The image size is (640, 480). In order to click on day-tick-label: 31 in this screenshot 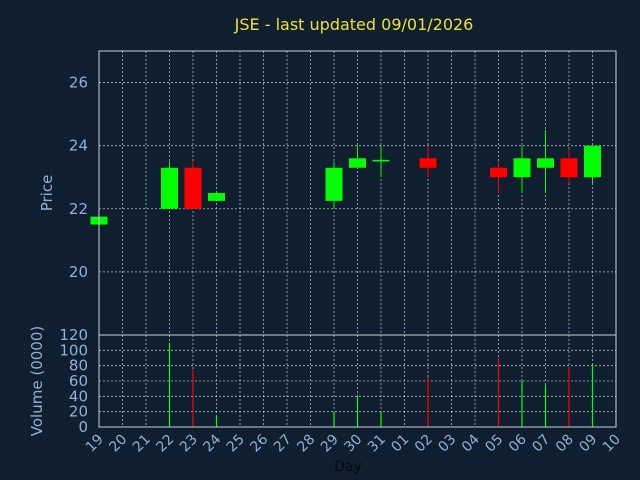, I will do `click(377, 444)`.